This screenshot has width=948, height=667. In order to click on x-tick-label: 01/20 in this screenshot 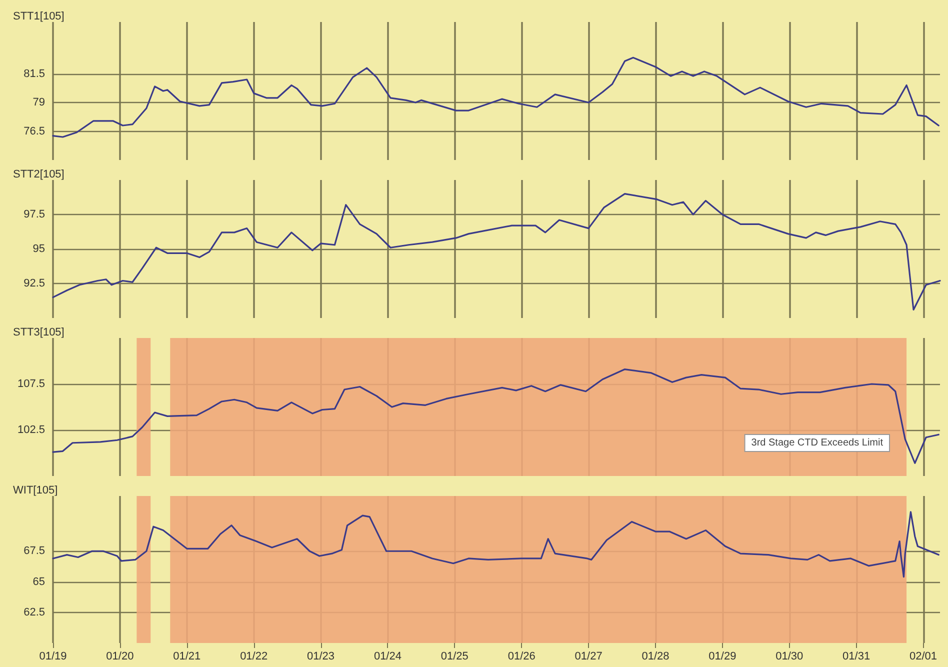, I will do `click(120, 656)`.